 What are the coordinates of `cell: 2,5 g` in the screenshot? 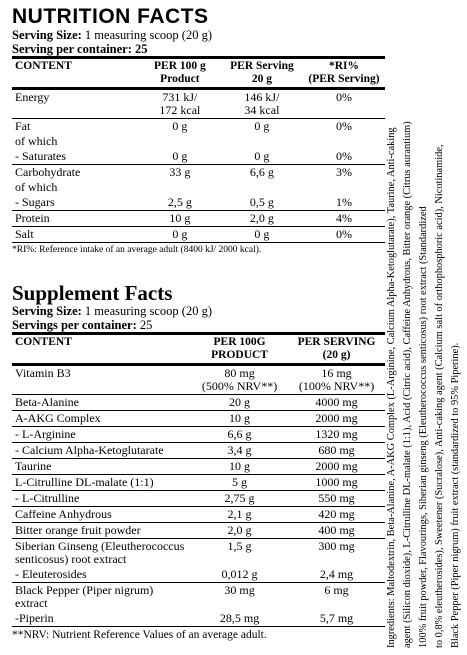 It's located at (179, 202).